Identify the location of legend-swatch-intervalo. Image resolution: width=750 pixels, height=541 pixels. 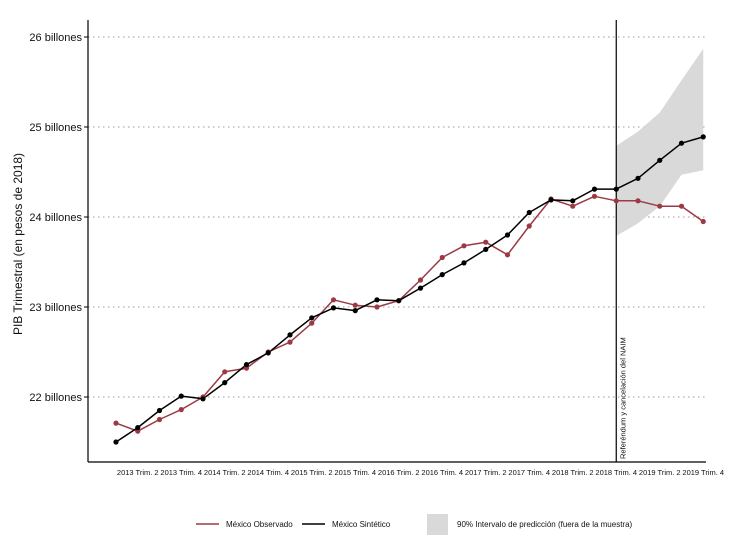
(437, 524).